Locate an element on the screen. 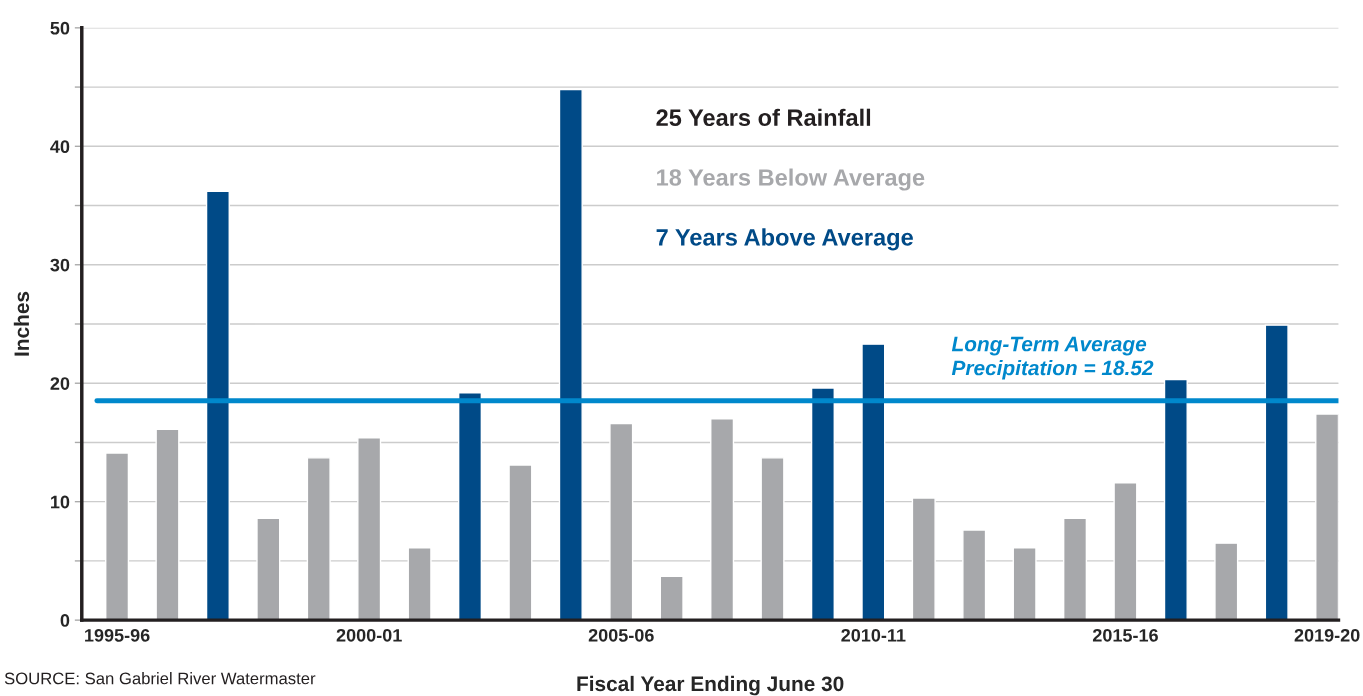  x-axis-title: Fiscal Year Ending June 30 is located at coordinates (710, 685).